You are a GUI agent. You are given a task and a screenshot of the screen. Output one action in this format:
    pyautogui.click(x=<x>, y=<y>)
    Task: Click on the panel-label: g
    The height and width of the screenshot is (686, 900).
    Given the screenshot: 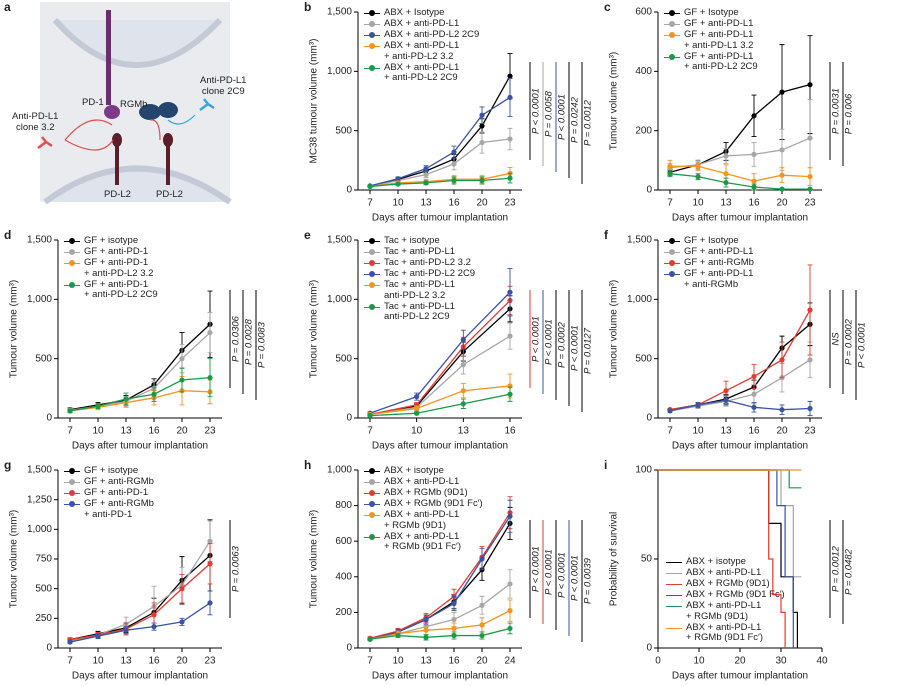 What is the action you would take?
    pyautogui.click(x=7, y=465)
    